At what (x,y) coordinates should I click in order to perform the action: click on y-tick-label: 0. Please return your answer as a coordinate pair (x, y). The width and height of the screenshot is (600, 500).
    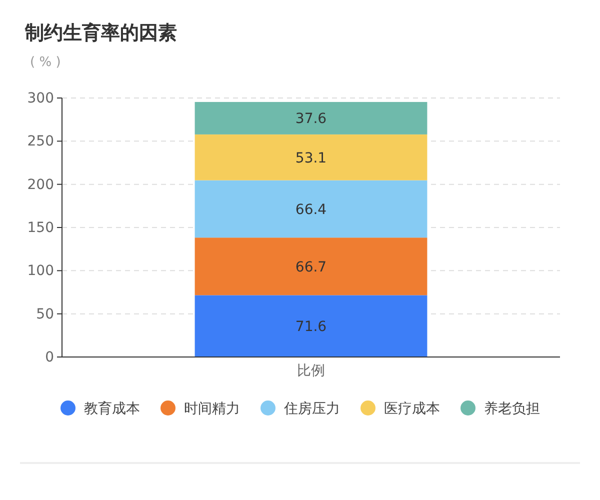
    Looking at the image, I should click on (49, 357).